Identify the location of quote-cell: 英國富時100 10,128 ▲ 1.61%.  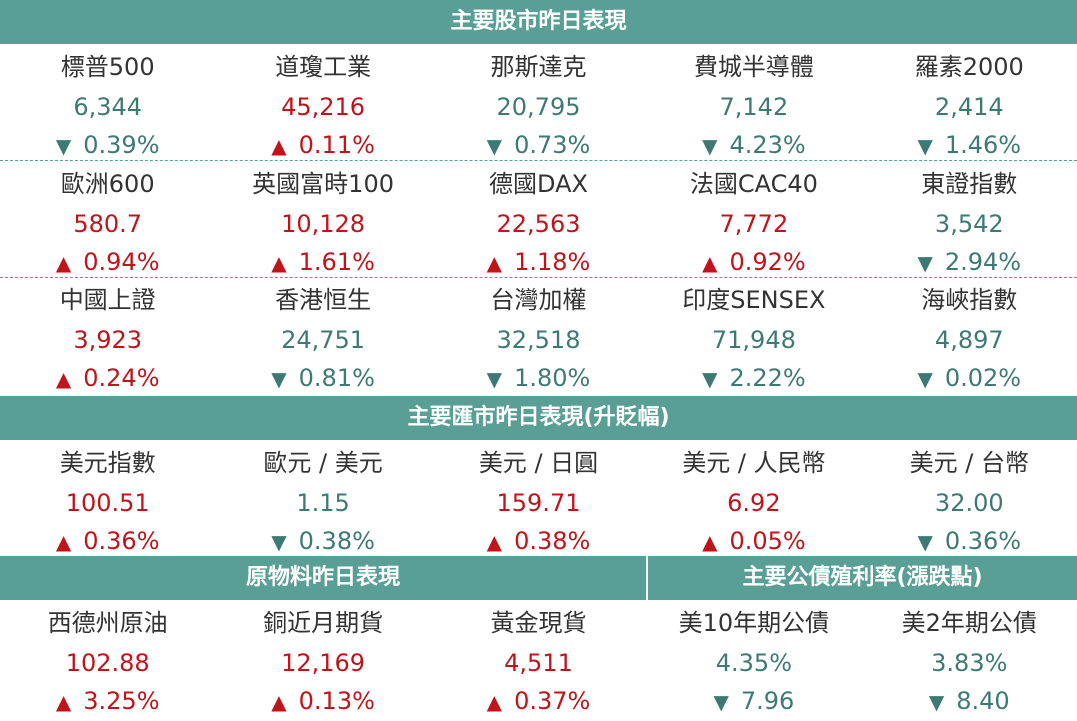
(322, 224).